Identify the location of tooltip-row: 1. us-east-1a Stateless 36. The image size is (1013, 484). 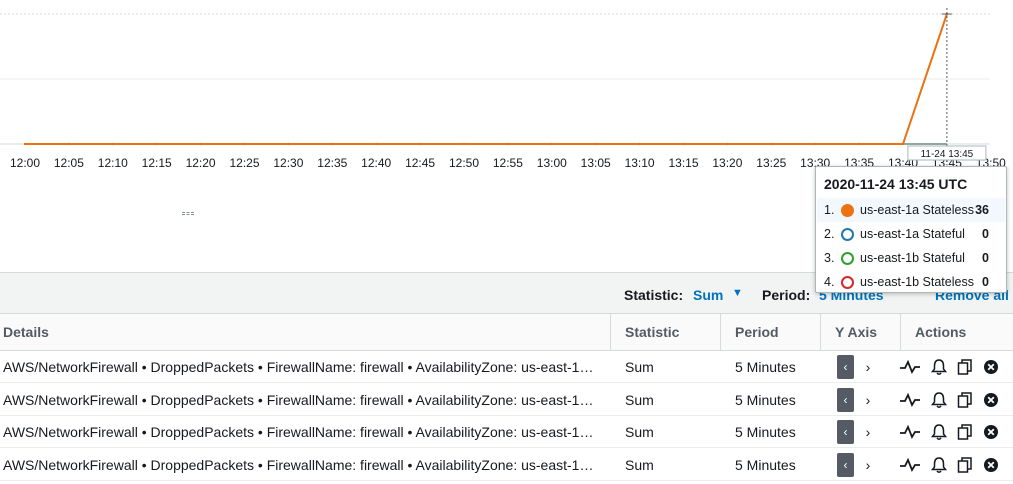
(911, 210).